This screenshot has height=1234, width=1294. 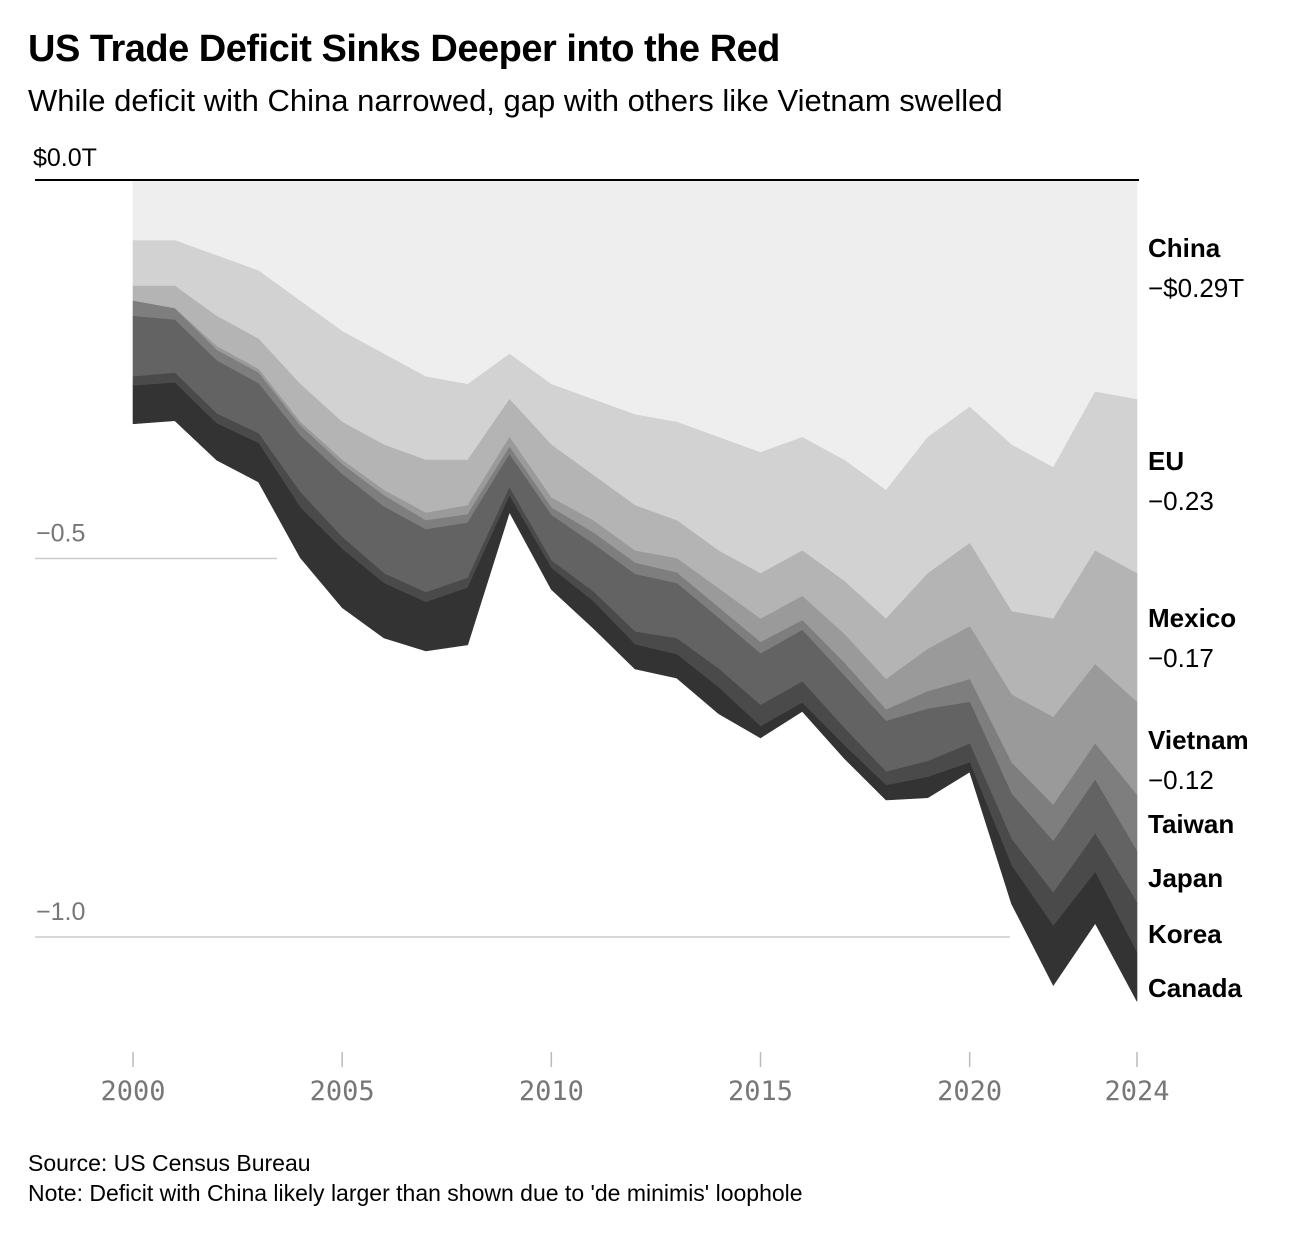 I want to click on series-value-eu: −0.23, so click(x=1181, y=501).